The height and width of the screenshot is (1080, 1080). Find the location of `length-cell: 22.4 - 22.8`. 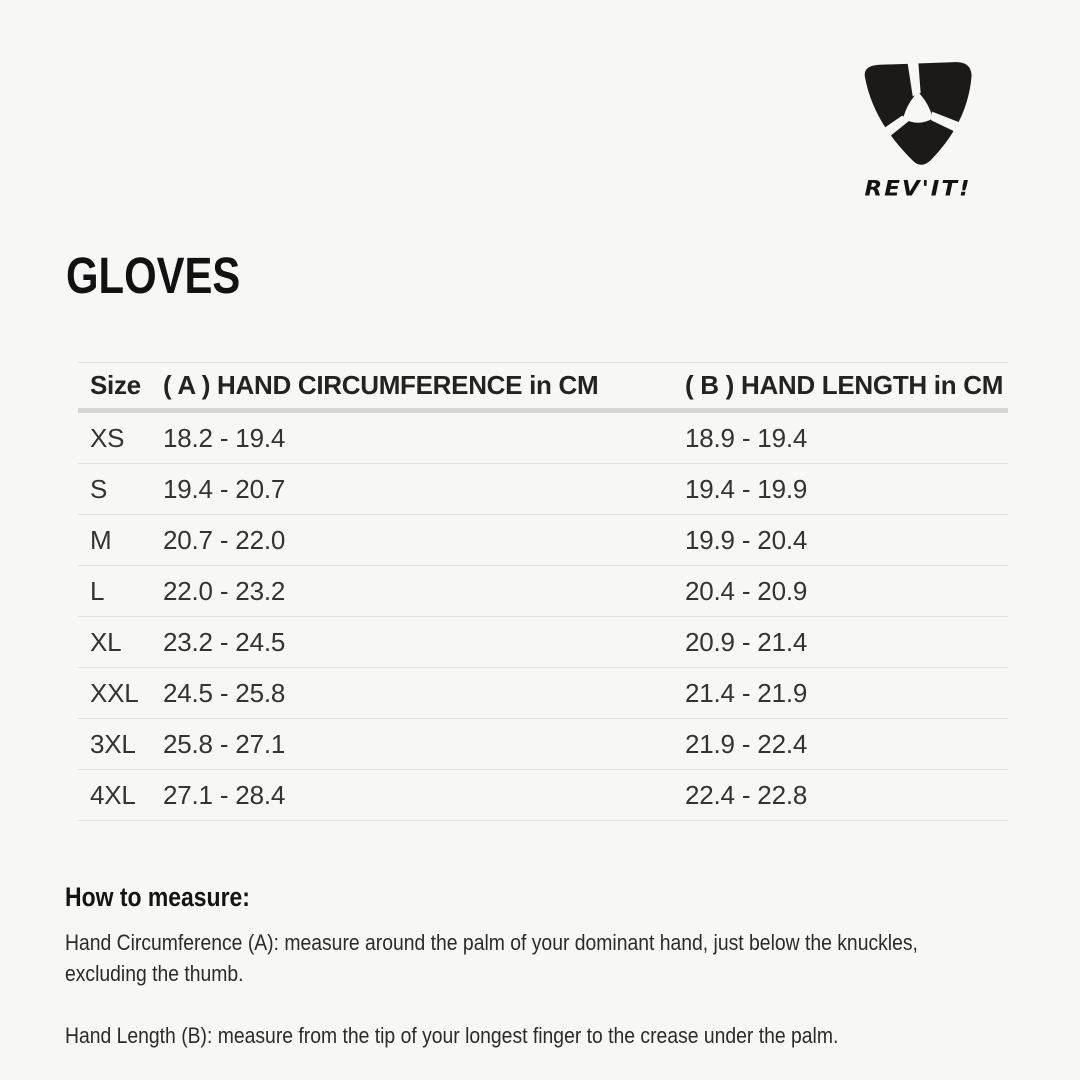

length-cell: 22.4 - 22.8 is located at coordinates (746, 794).